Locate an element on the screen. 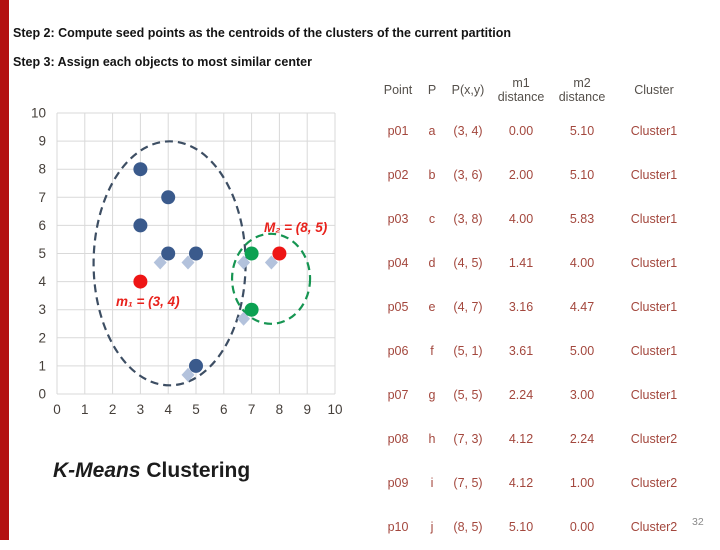 The height and width of the screenshot is (550, 720). m2-distance-value: 2.24 is located at coordinates (582, 439).